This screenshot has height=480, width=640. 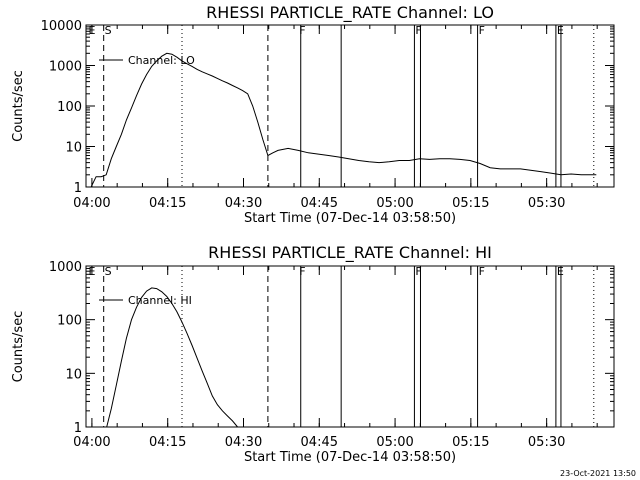 I want to click on y-tick-label: 10000, so click(x=61, y=26).